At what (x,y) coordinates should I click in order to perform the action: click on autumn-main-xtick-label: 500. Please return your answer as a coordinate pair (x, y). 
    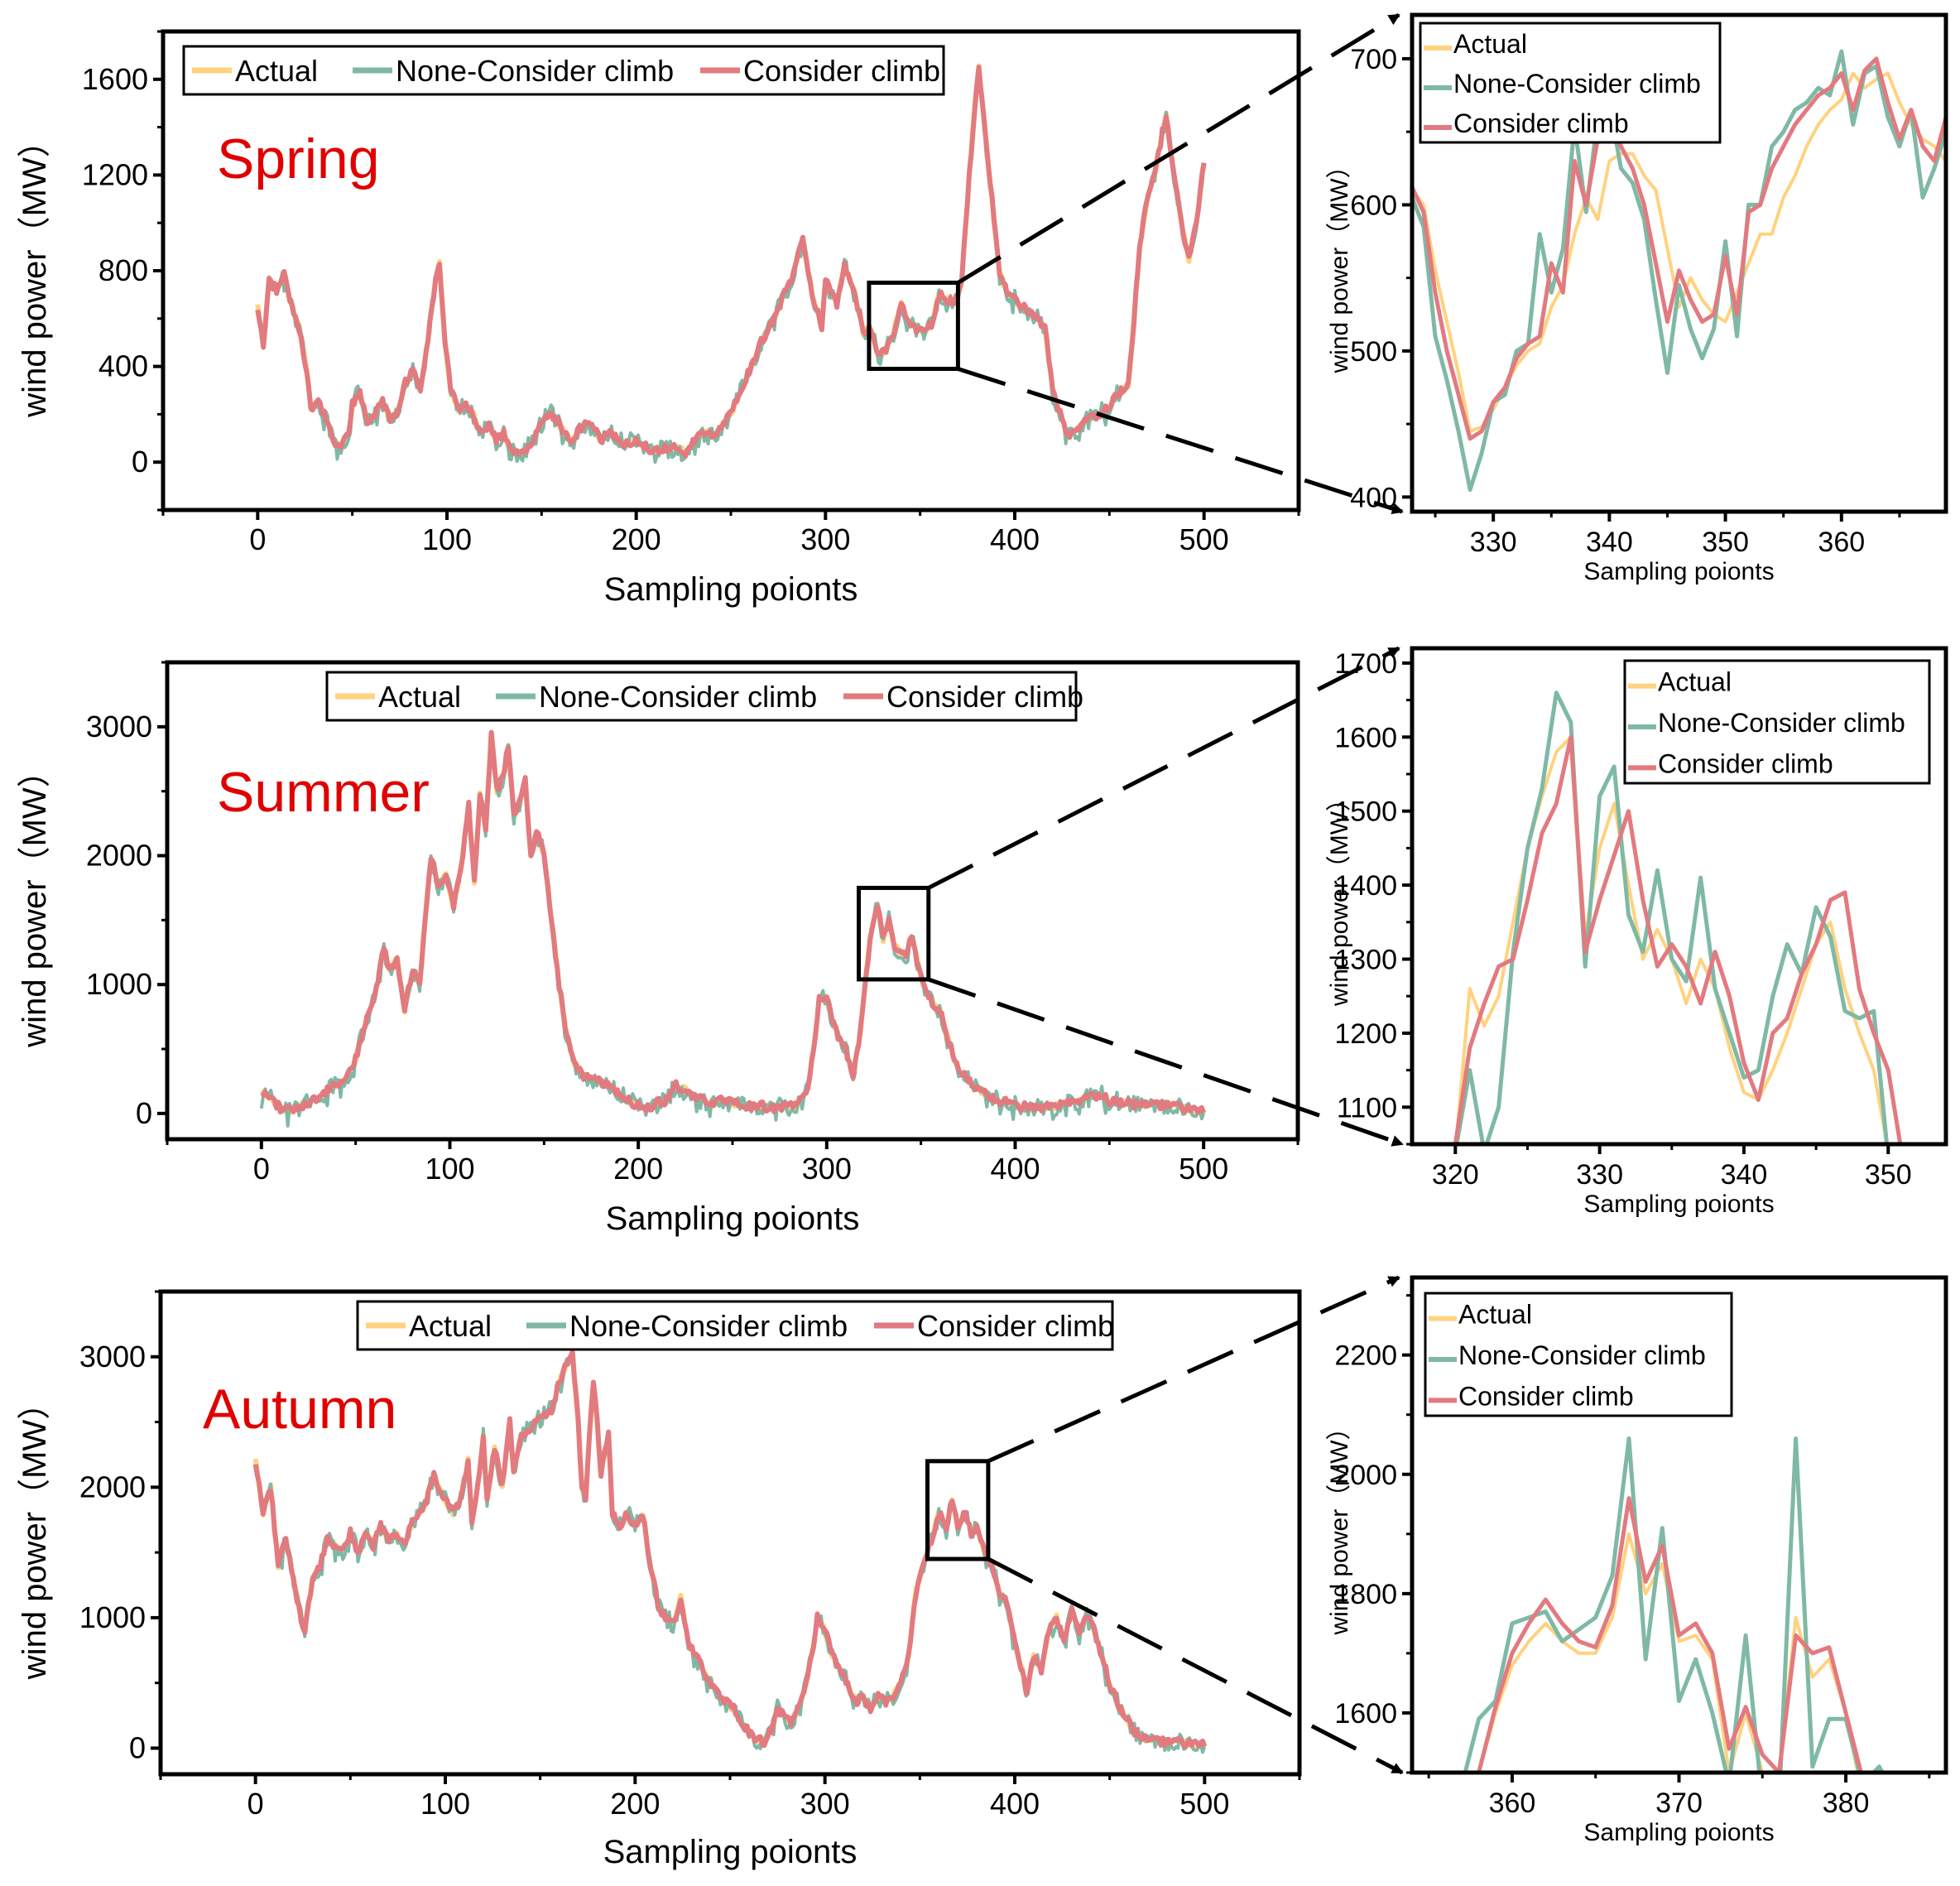
    Looking at the image, I should click on (1204, 1804).